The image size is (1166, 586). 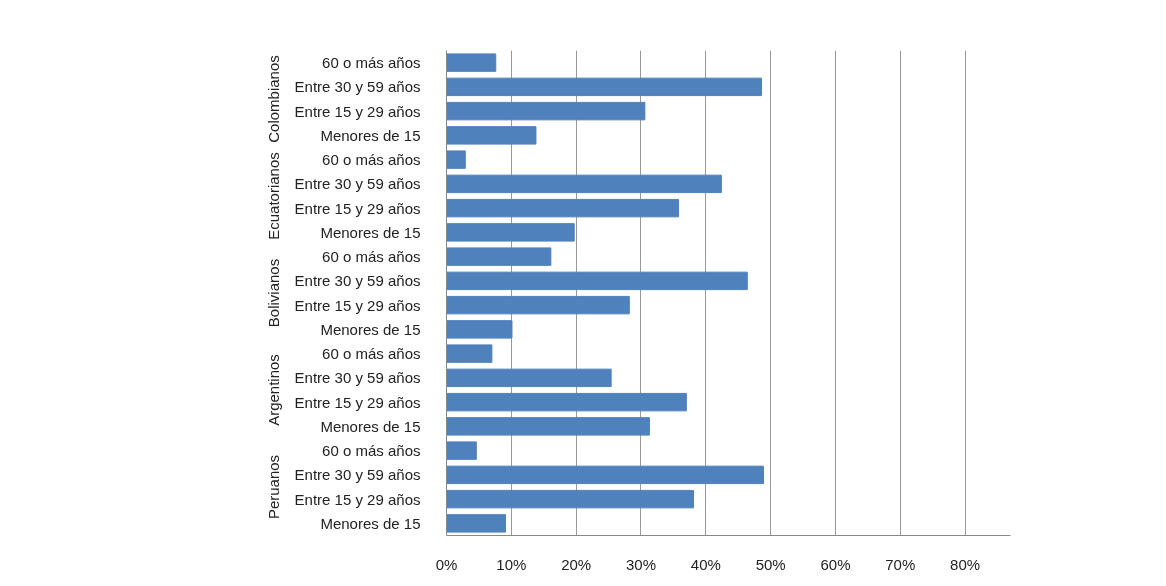 What do you see at coordinates (705, 564) in the screenshot?
I see `x-tick-label: 40%` at bounding box center [705, 564].